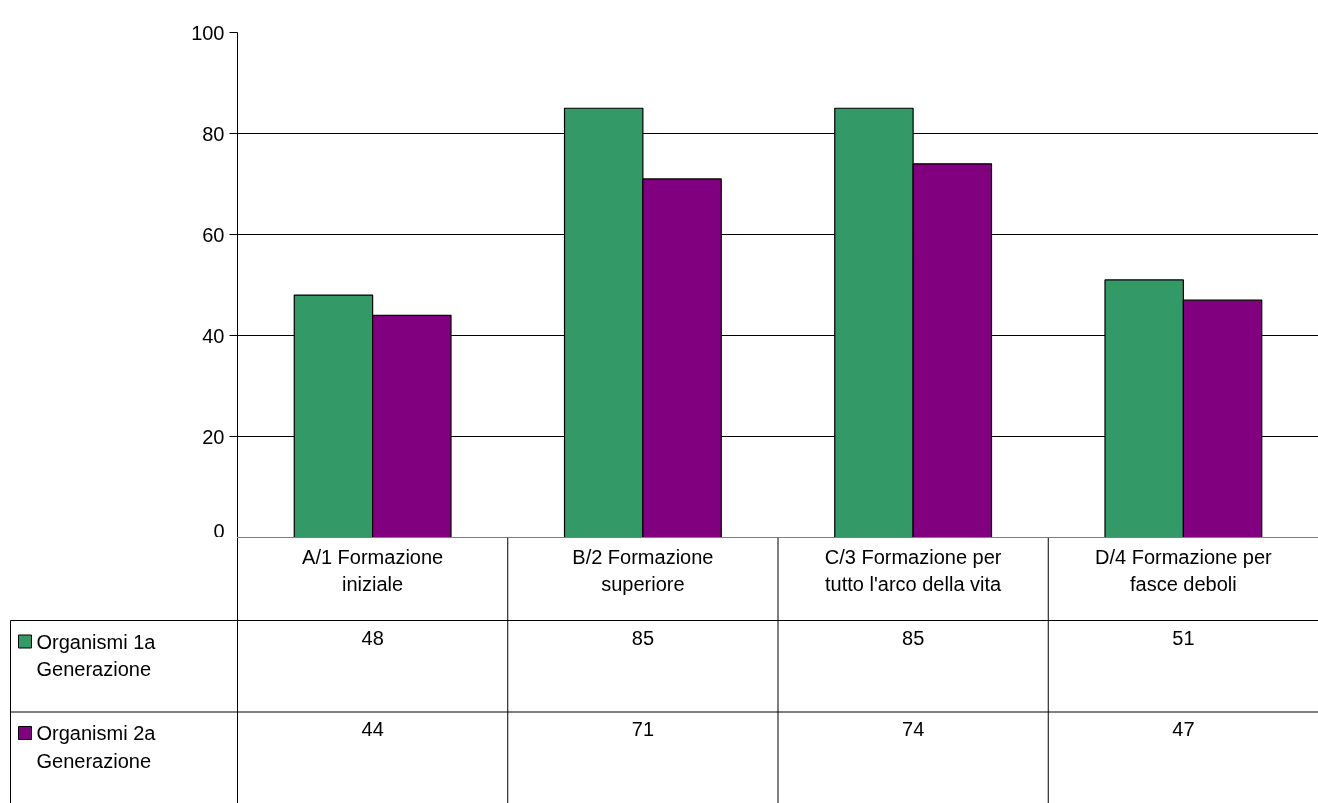  What do you see at coordinates (213, 436) in the screenshot?
I see `y-tick-label: 20` at bounding box center [213, 436].